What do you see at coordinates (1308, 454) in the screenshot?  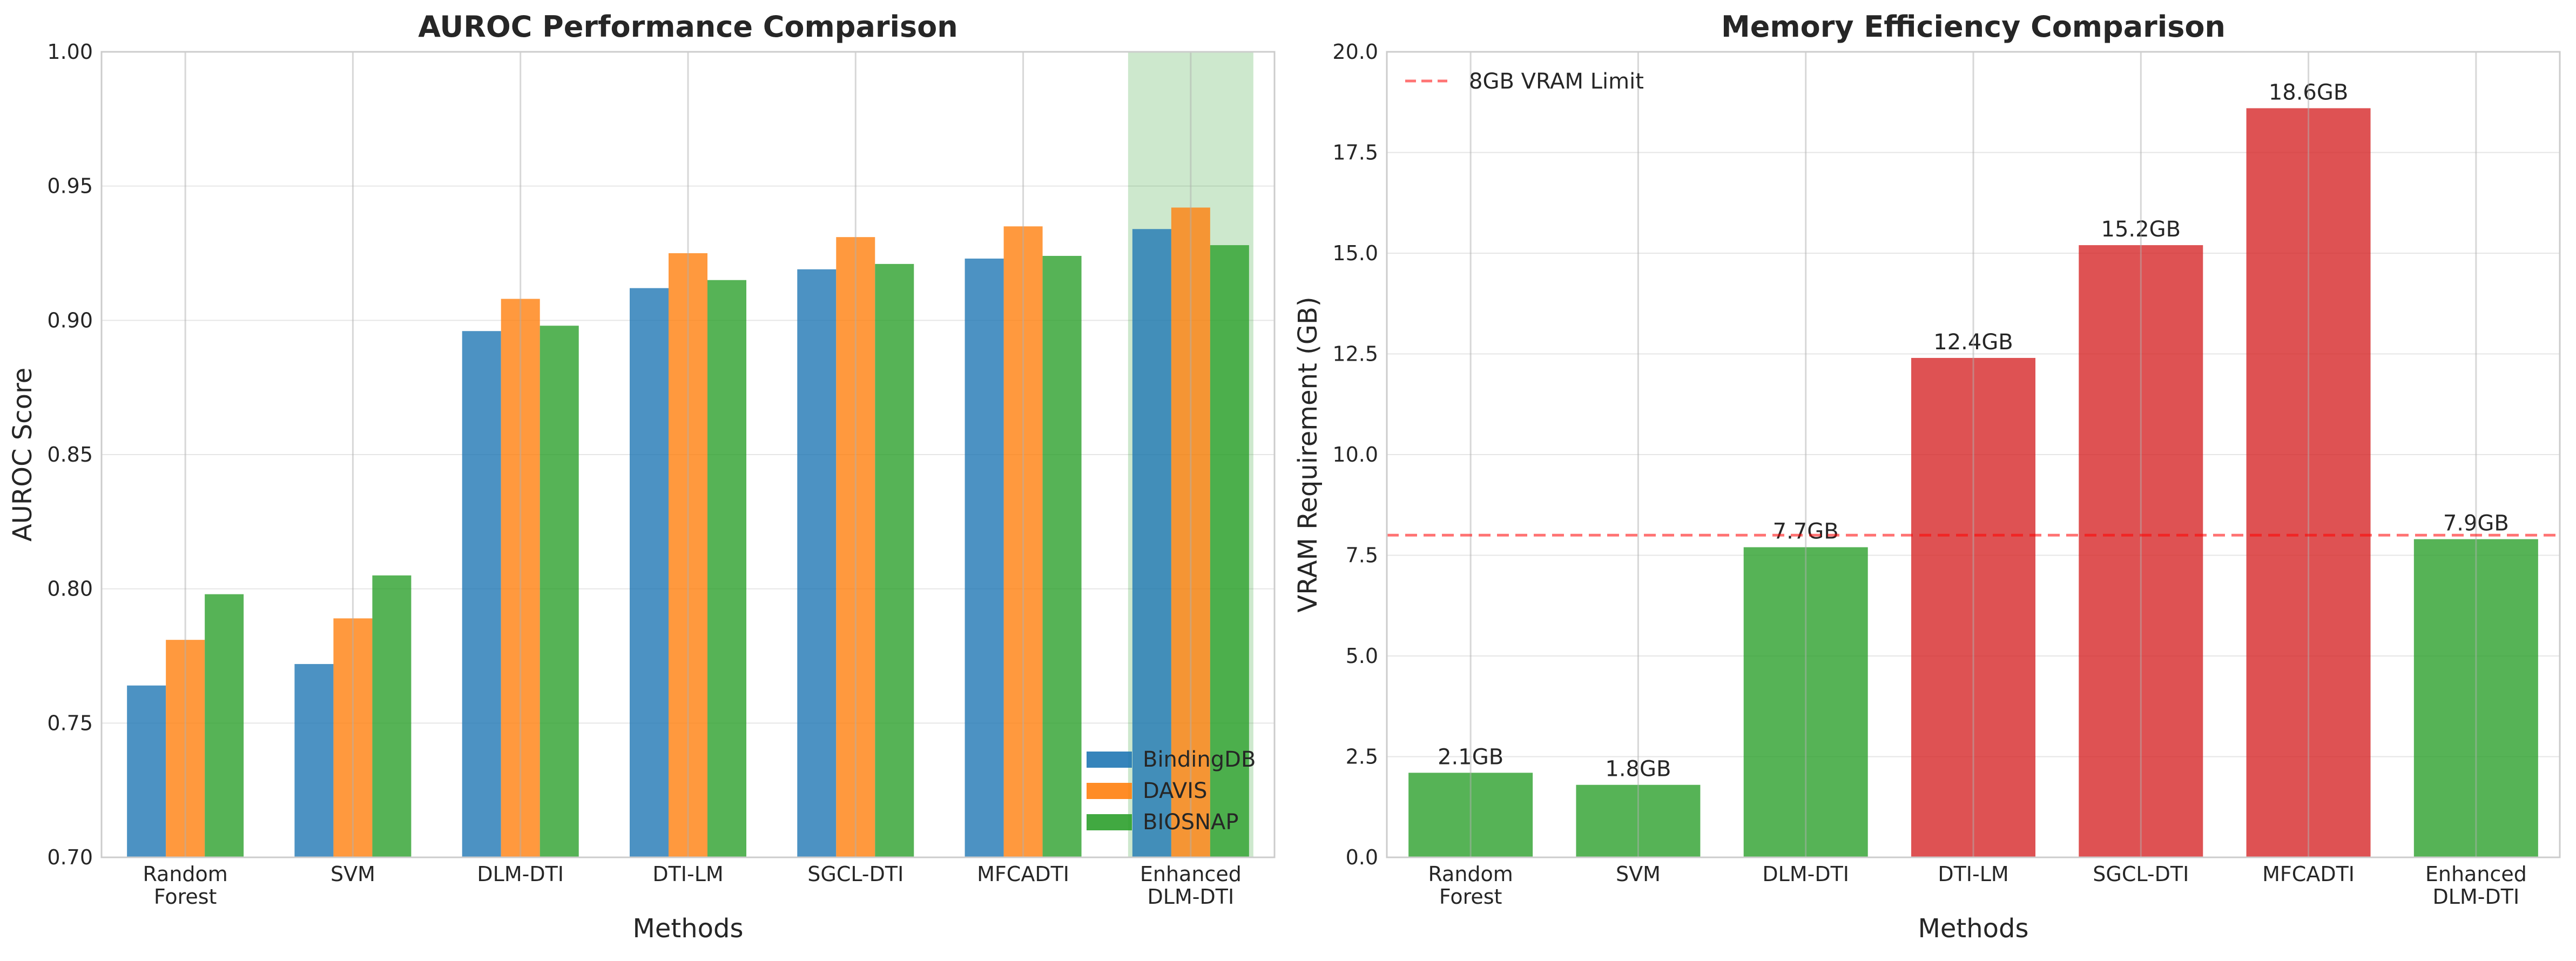 I see `y-axis-label: VRAM Requirement (GB)` at bounding box center [1308, 454].